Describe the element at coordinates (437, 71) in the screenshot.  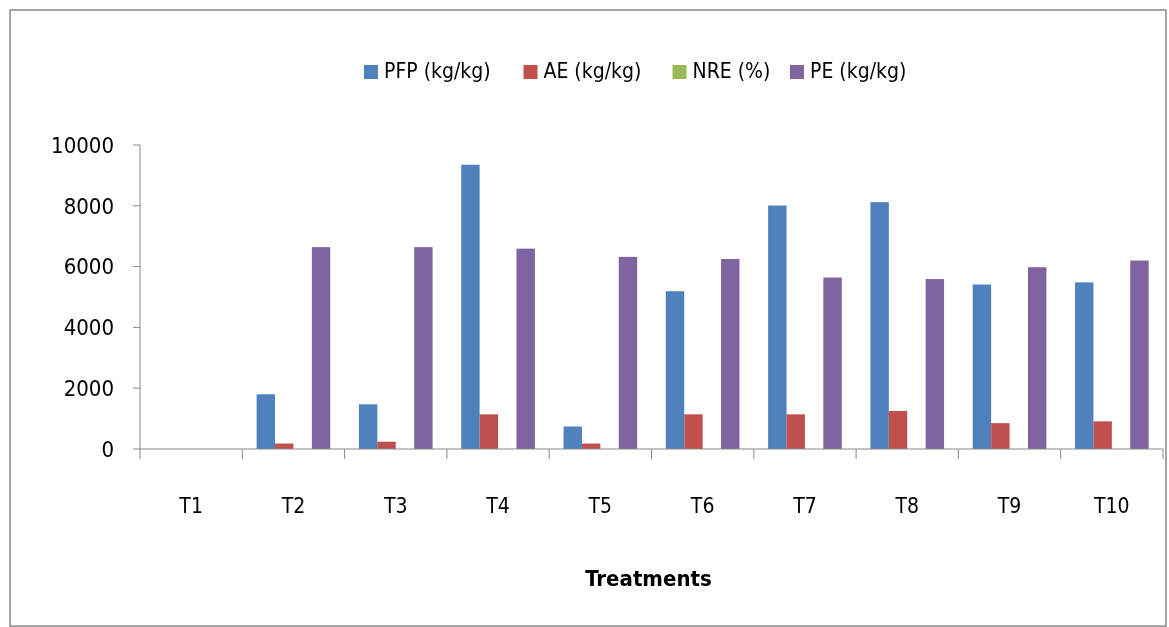
I see `legend-label: PFP (kg/kg)` at that location.